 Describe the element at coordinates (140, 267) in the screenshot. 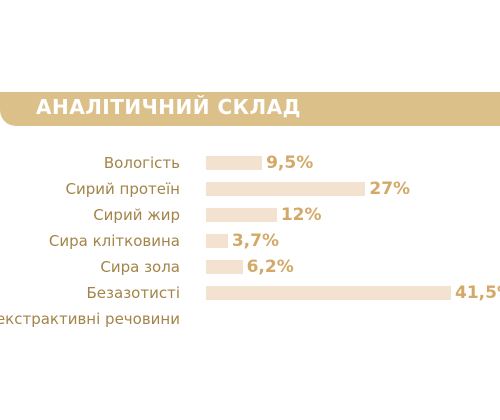

I see `category-label: Сира зола` at that location.